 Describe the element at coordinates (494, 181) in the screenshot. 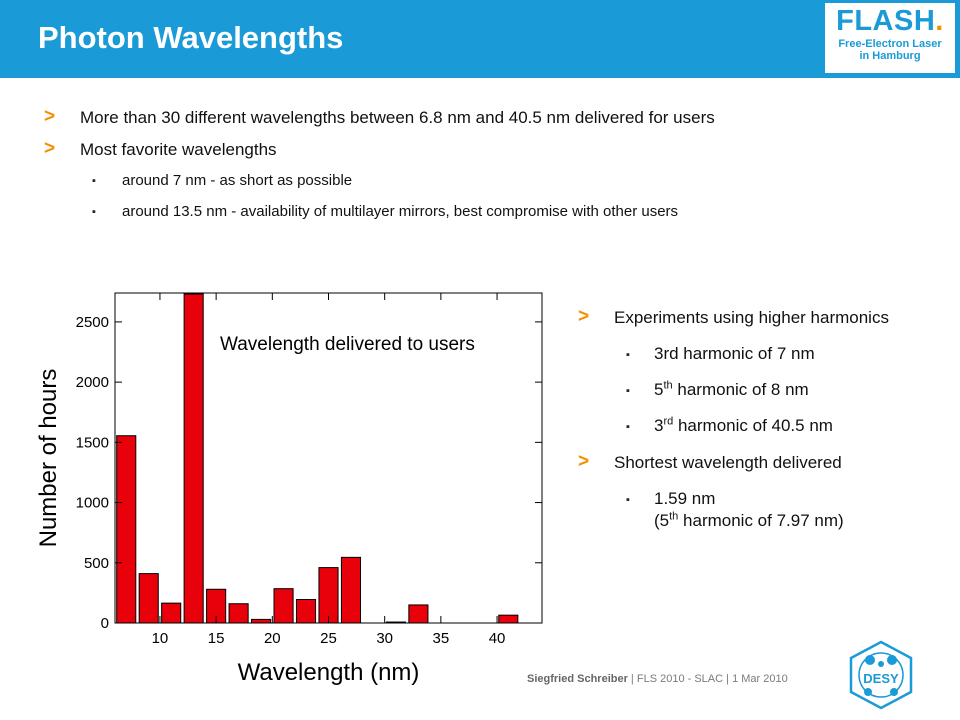

I see `sub-bullet-7nm: ▪ around 7 nm - as short as possible` at that location.